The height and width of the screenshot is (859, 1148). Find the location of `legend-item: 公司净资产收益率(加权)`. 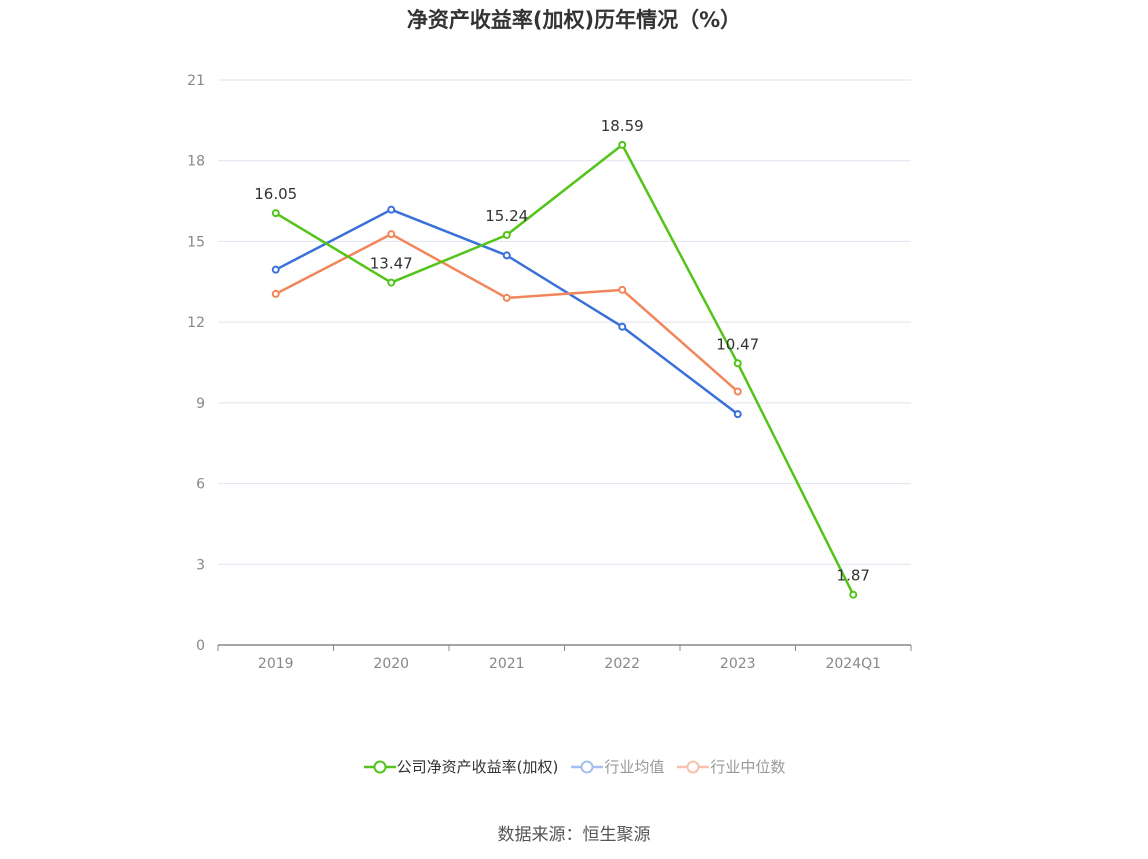

legend-item: 公司净资产收益率(加权) is located at coordinates (461, 766).